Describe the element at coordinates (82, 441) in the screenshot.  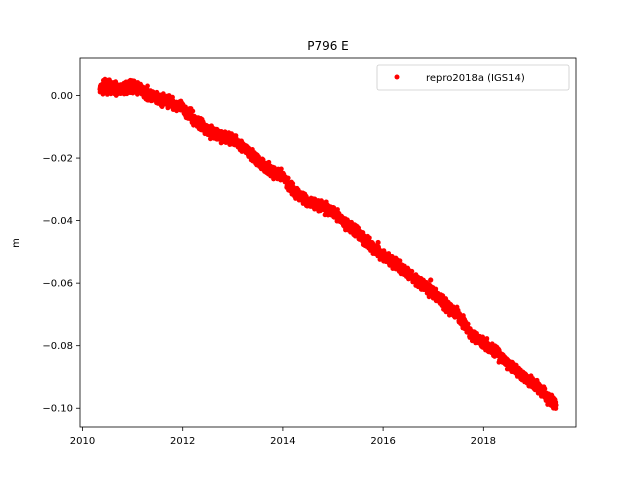
I see `x-tick-label: 2010` at that location.